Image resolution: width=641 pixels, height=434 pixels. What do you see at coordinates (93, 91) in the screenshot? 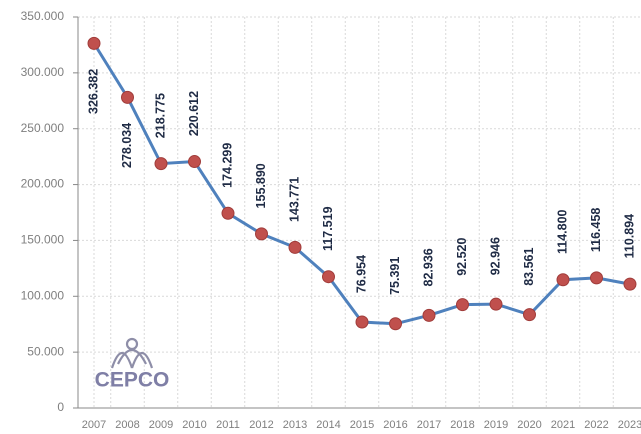
I see `data-label: 326.382` at bounding box center [93, 91].